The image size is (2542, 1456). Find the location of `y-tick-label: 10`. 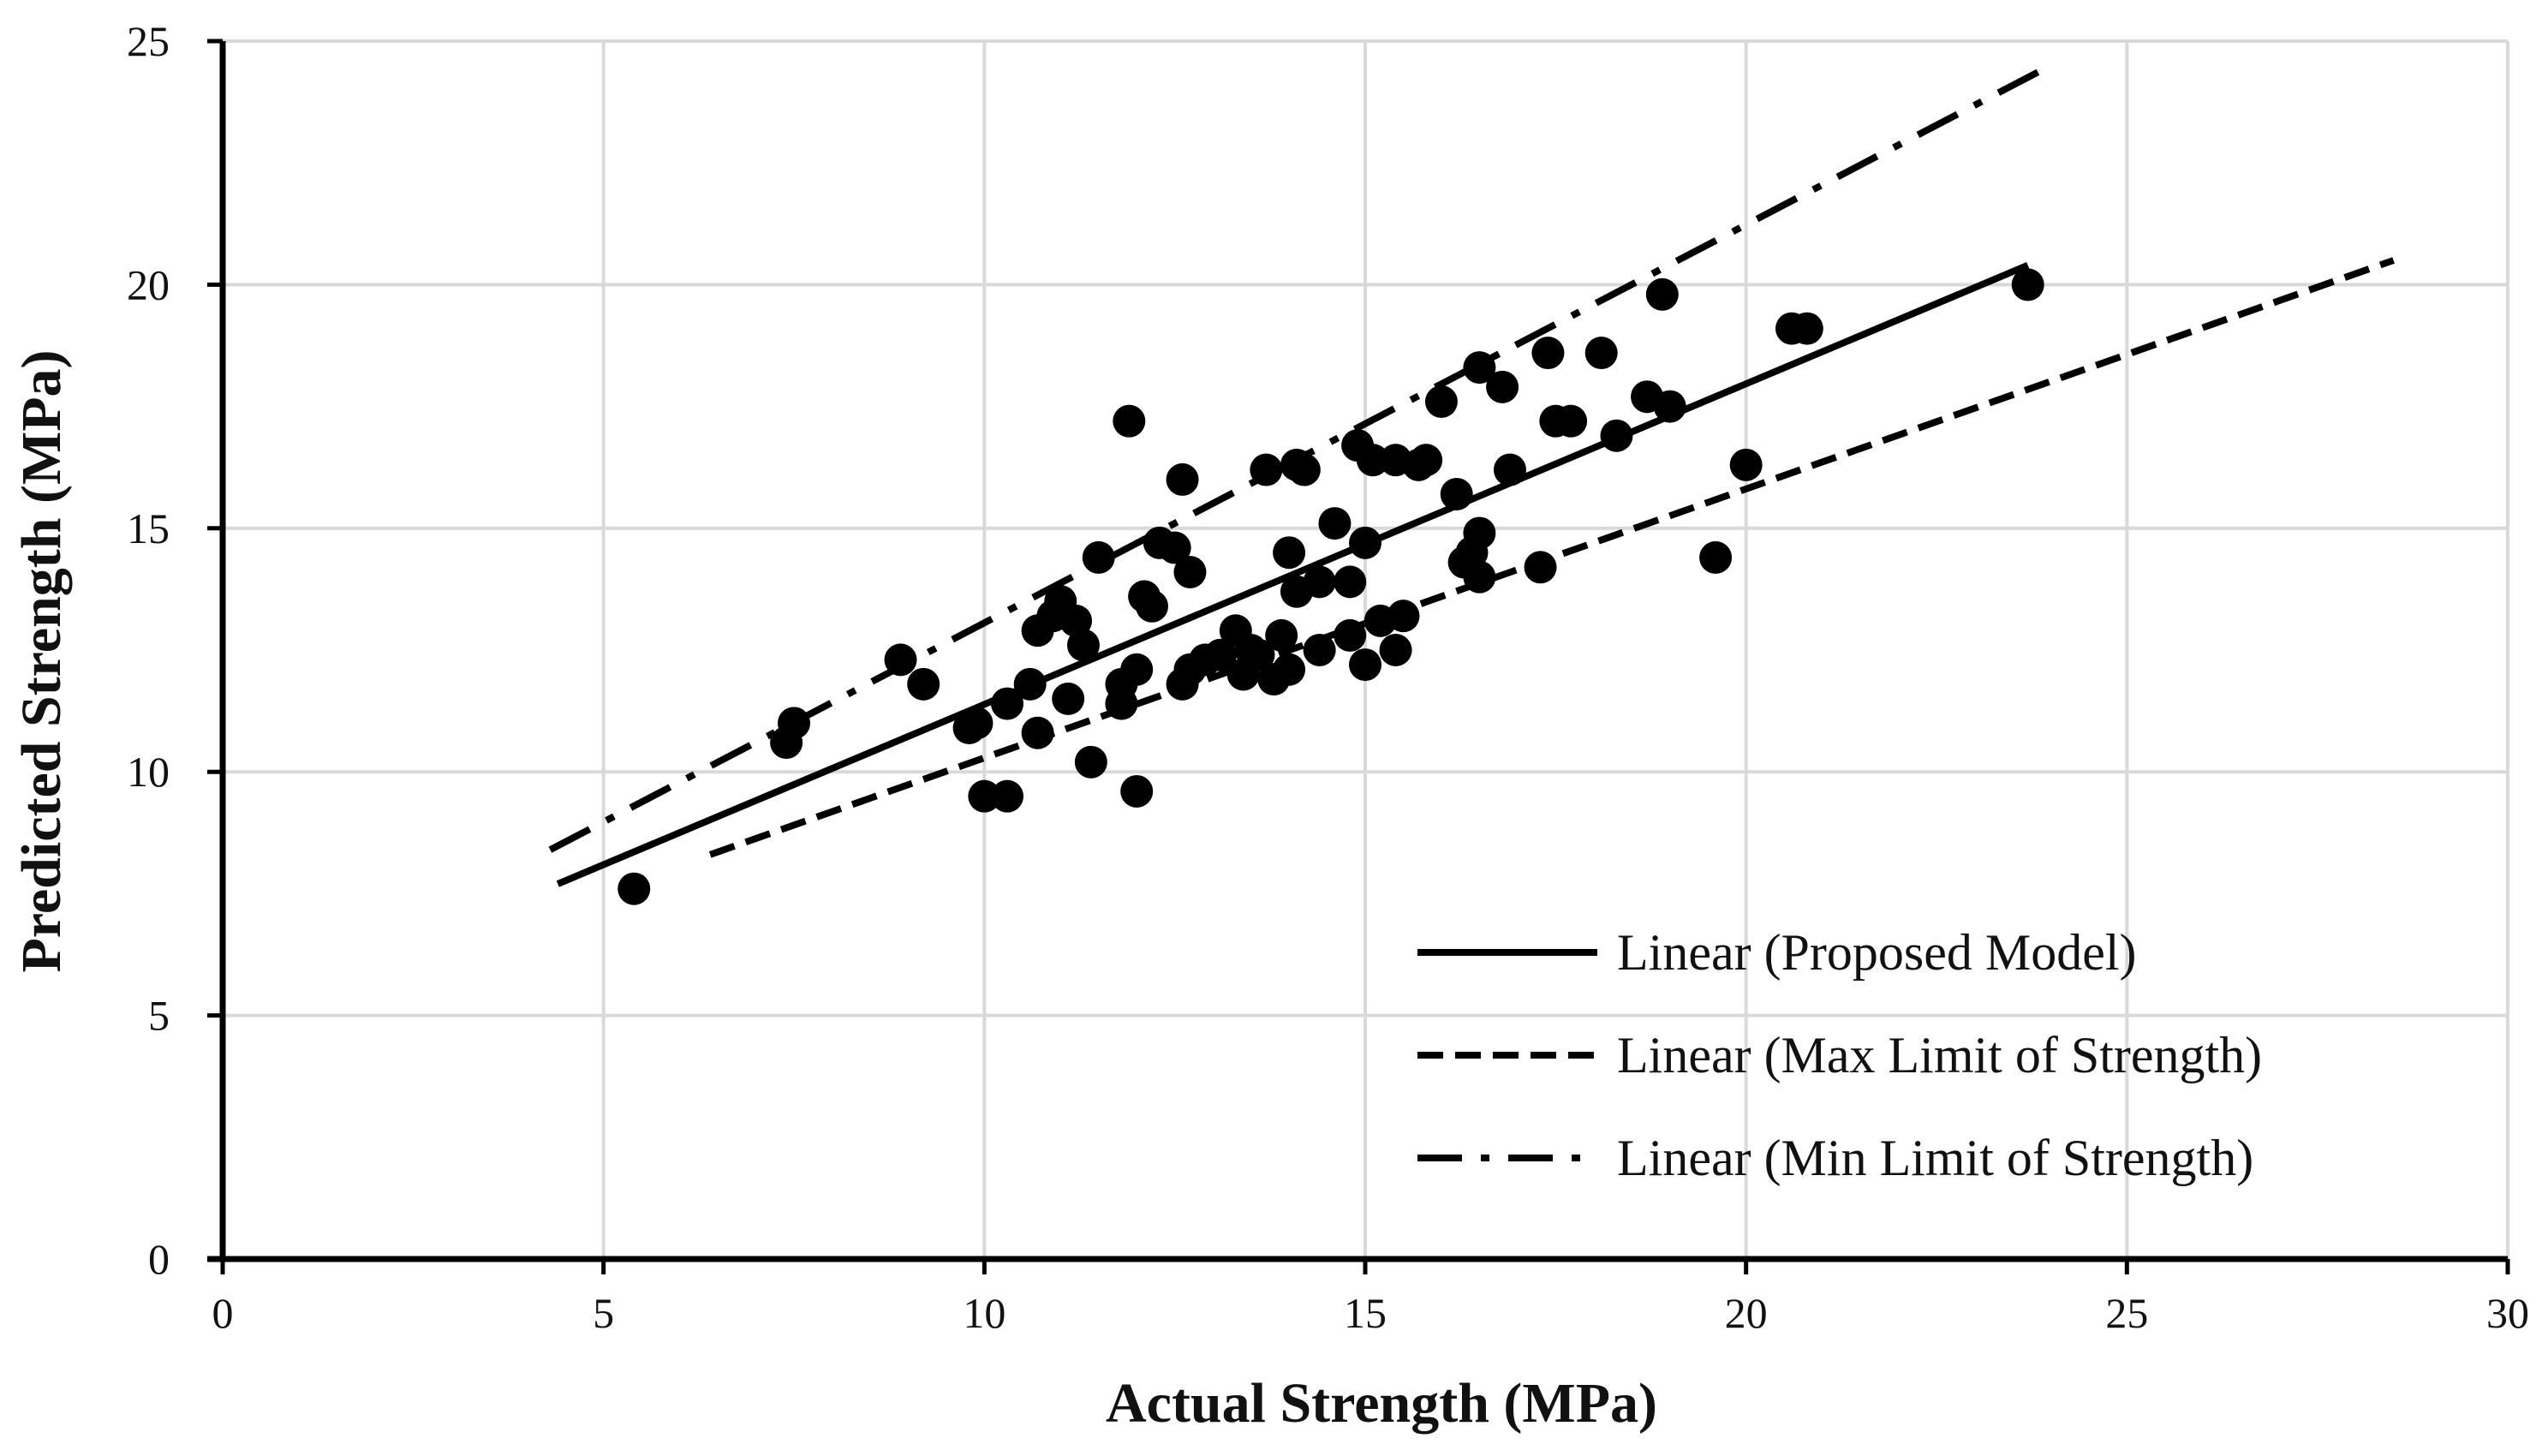

y-tick-label: 10 is located at coordinates (148, 772).